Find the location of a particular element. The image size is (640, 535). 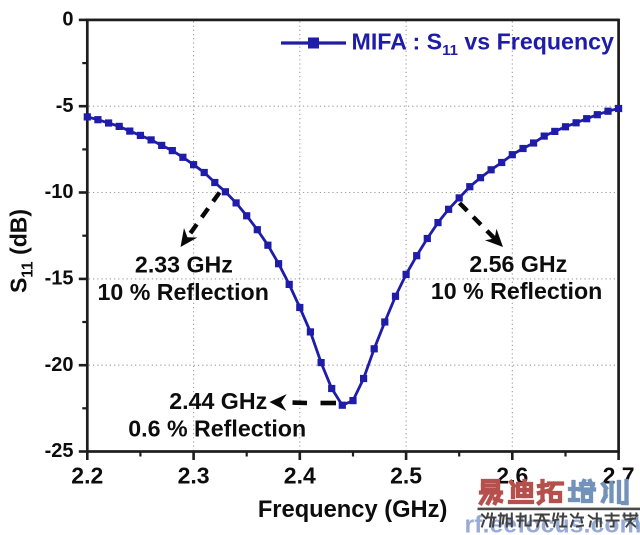

svg-text: 0 is located at coordinates (67, 20).